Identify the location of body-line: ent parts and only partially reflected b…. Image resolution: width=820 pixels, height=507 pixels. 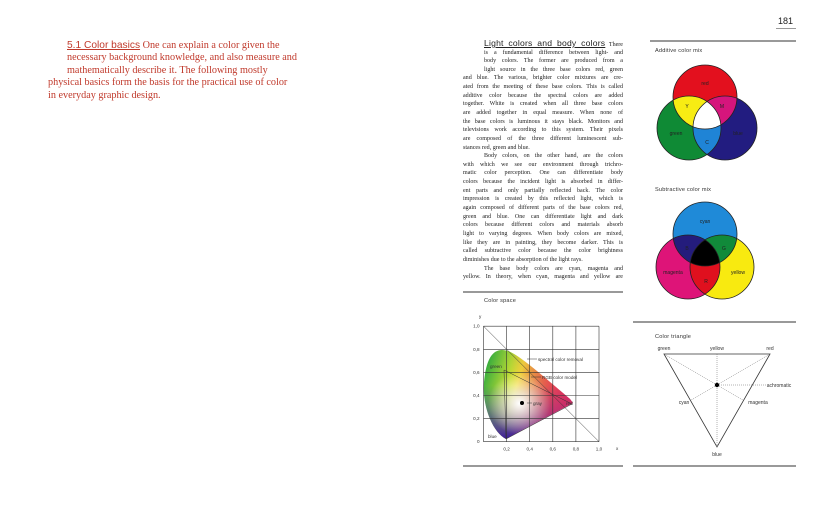
(543, 190).